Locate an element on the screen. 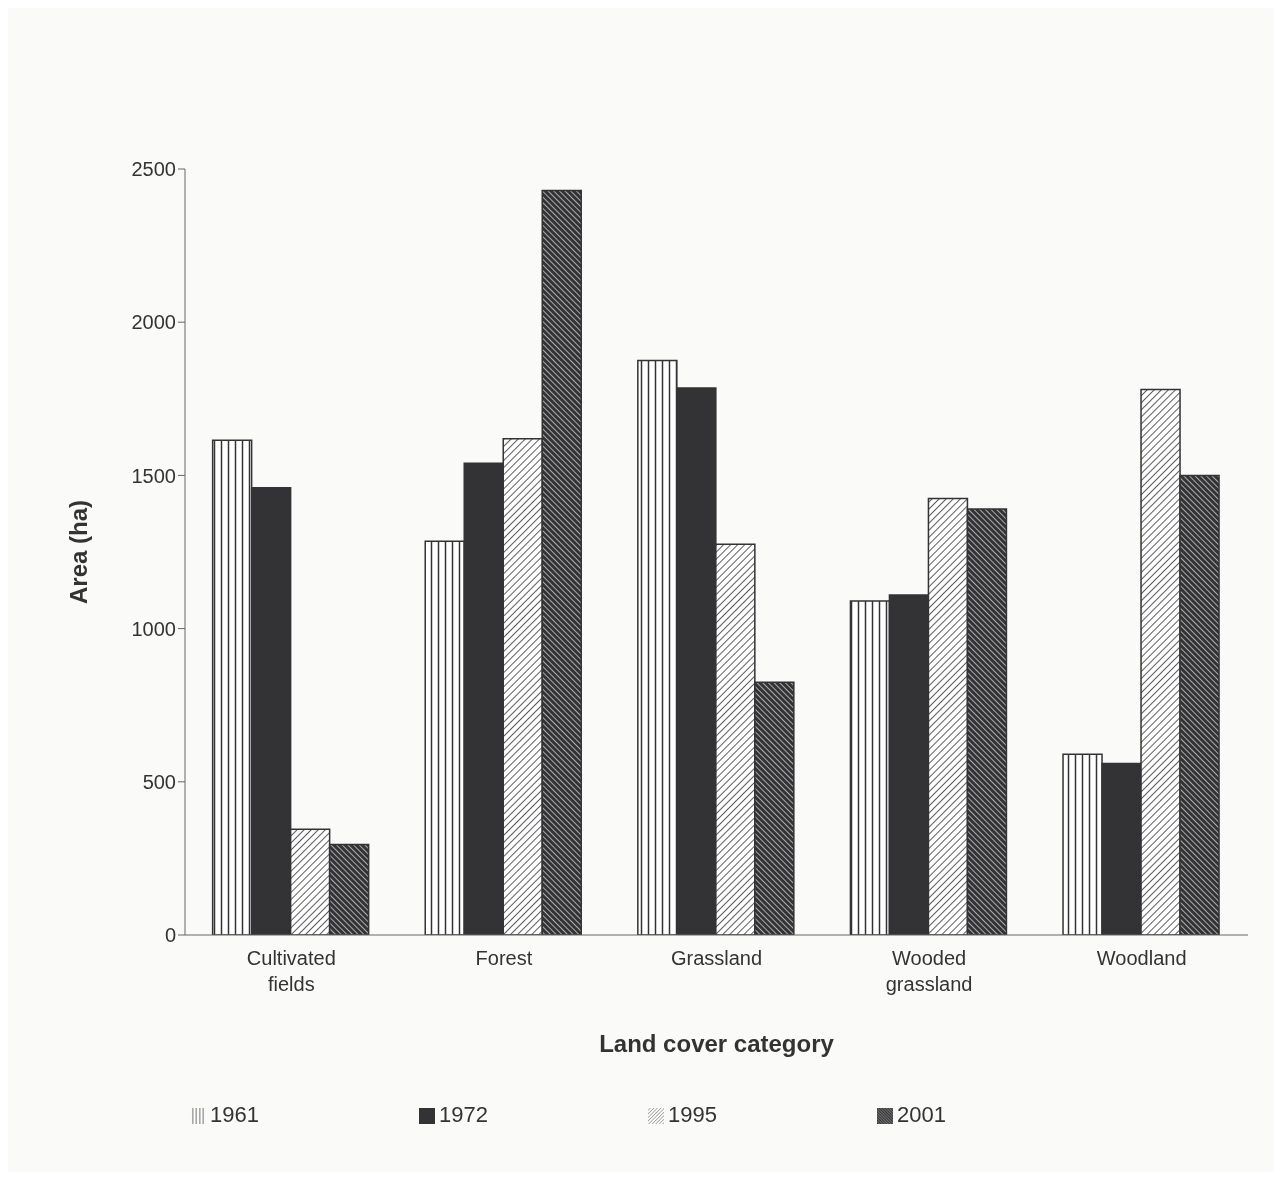 Image resolution: width=1282 pixels, height=1180 pixels. y-tick-label: 500 is located at coordinates (159, 781).